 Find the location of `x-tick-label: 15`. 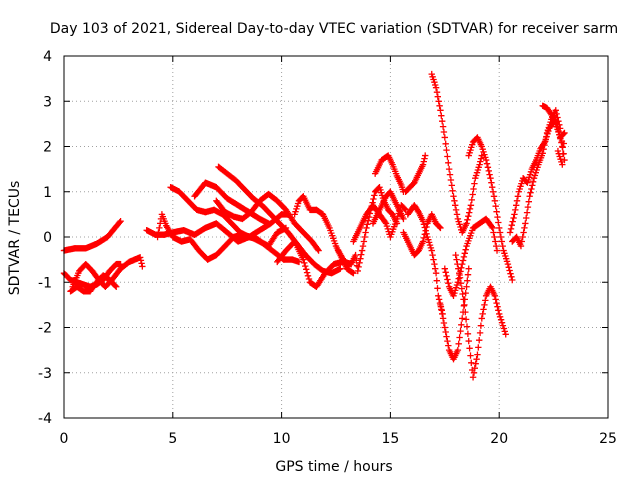

x-tick-label: 15 is located at coordinates (390, 439).